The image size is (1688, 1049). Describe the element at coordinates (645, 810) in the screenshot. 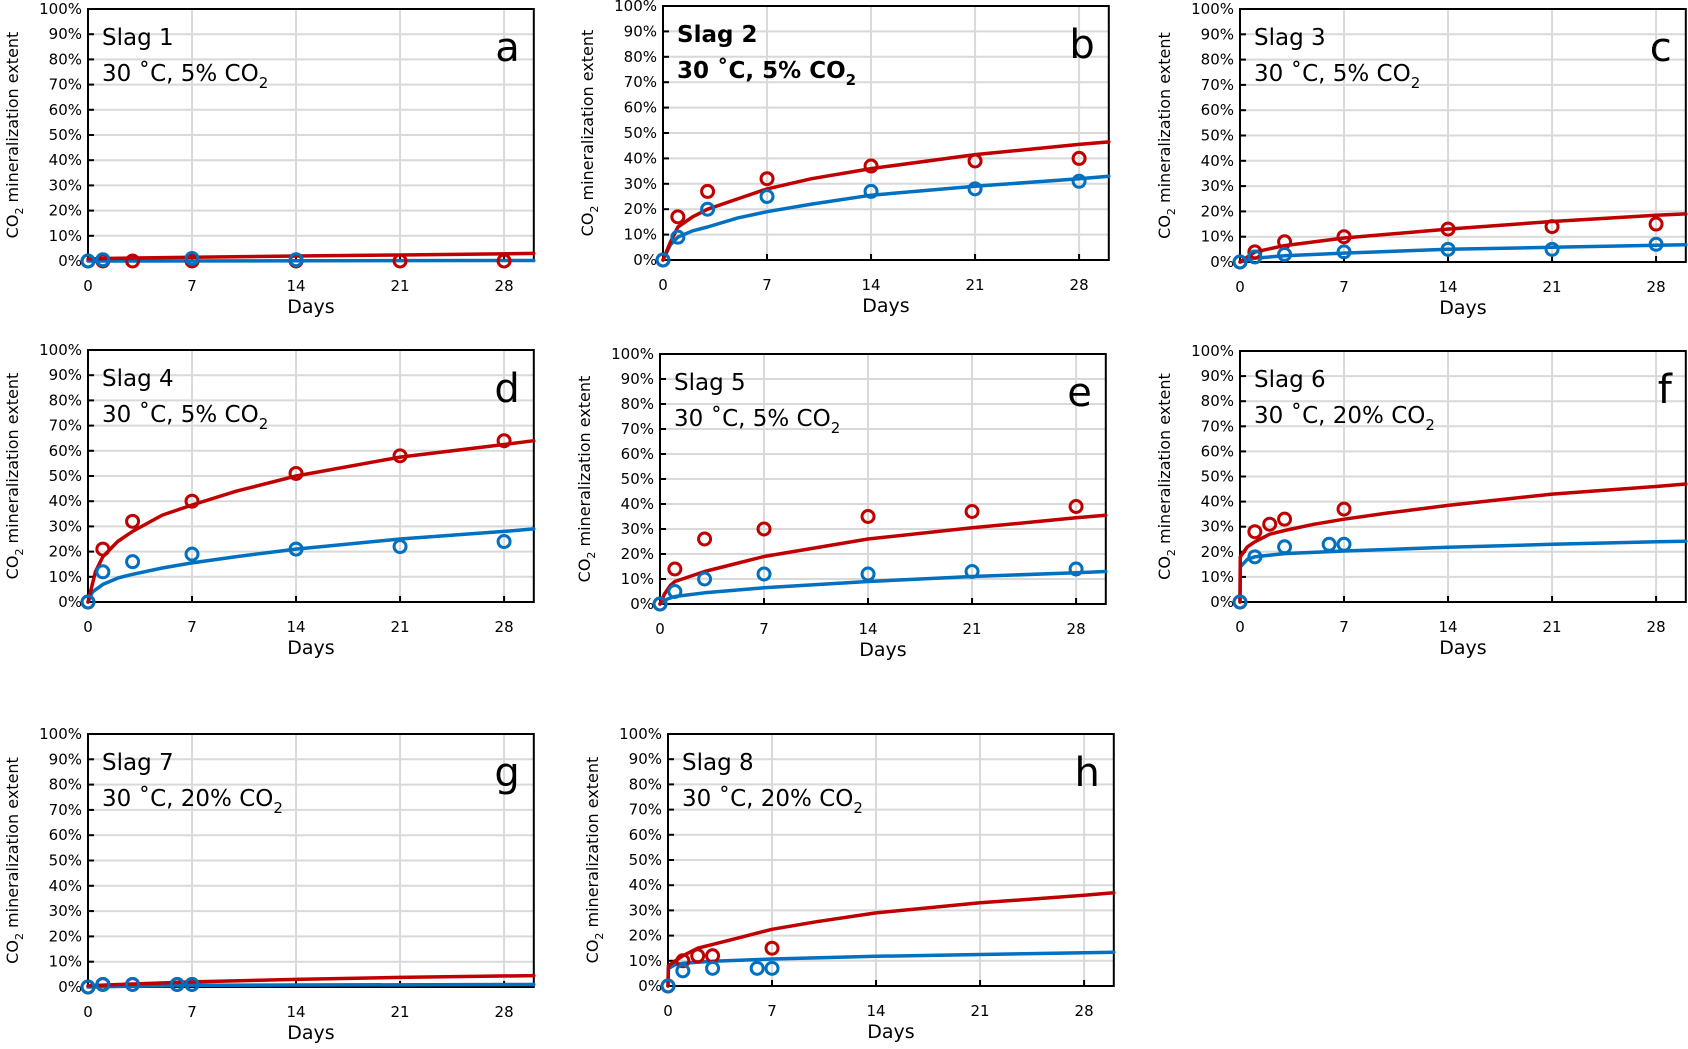

I see `y-tick-label: 70%` at that location.